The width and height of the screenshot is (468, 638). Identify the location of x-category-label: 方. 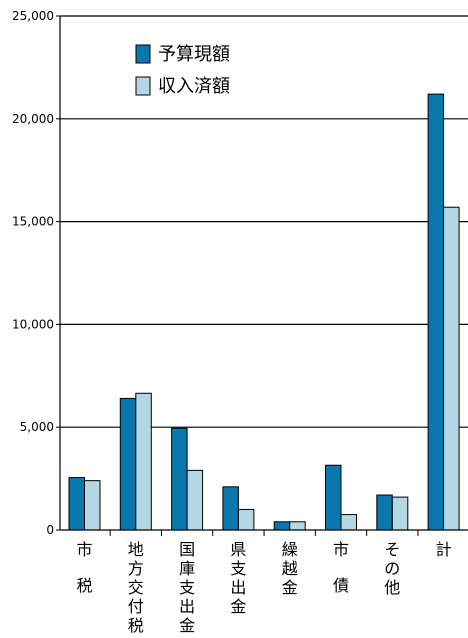
(136, 568).